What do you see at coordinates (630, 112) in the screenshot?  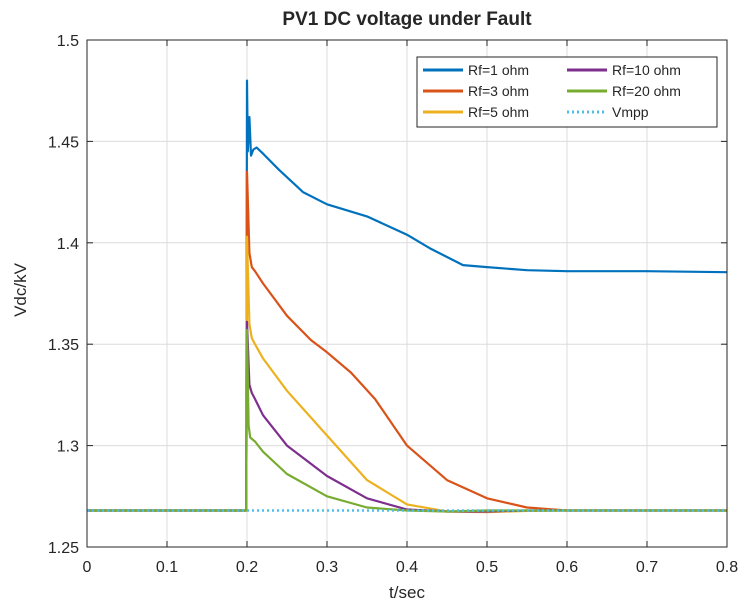 I see `legend-label-6: Vmpp` at bounding box center [630, 112].